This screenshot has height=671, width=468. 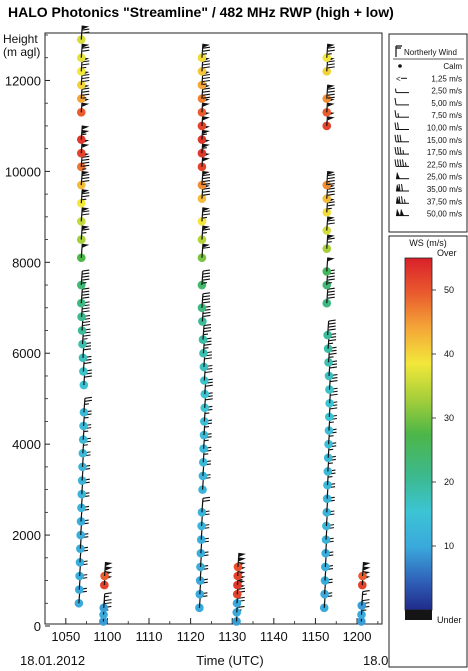 I want to click on y-tick-label: 12000, so click(x=23, y=80).